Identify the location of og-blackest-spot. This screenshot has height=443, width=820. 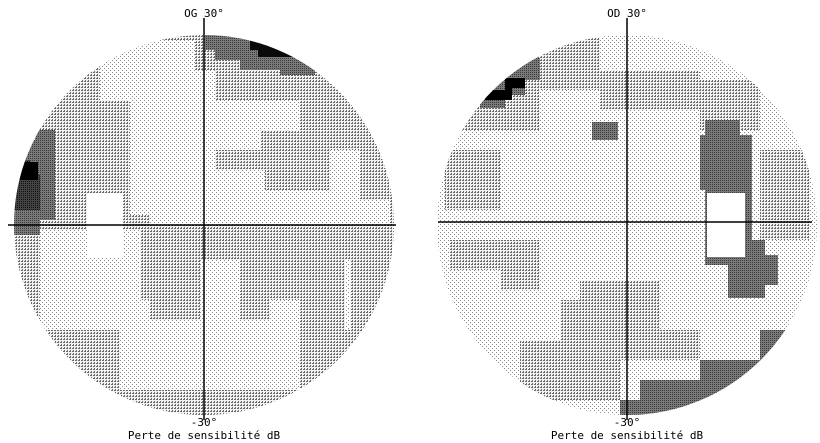
(29, 171).